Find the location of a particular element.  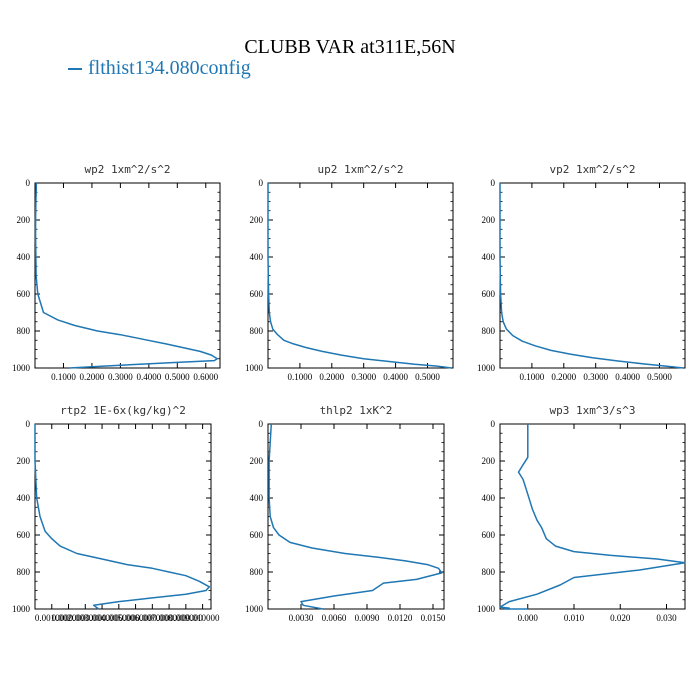

x-tick-label: 0.0060 is located at coordinates (334, 618).